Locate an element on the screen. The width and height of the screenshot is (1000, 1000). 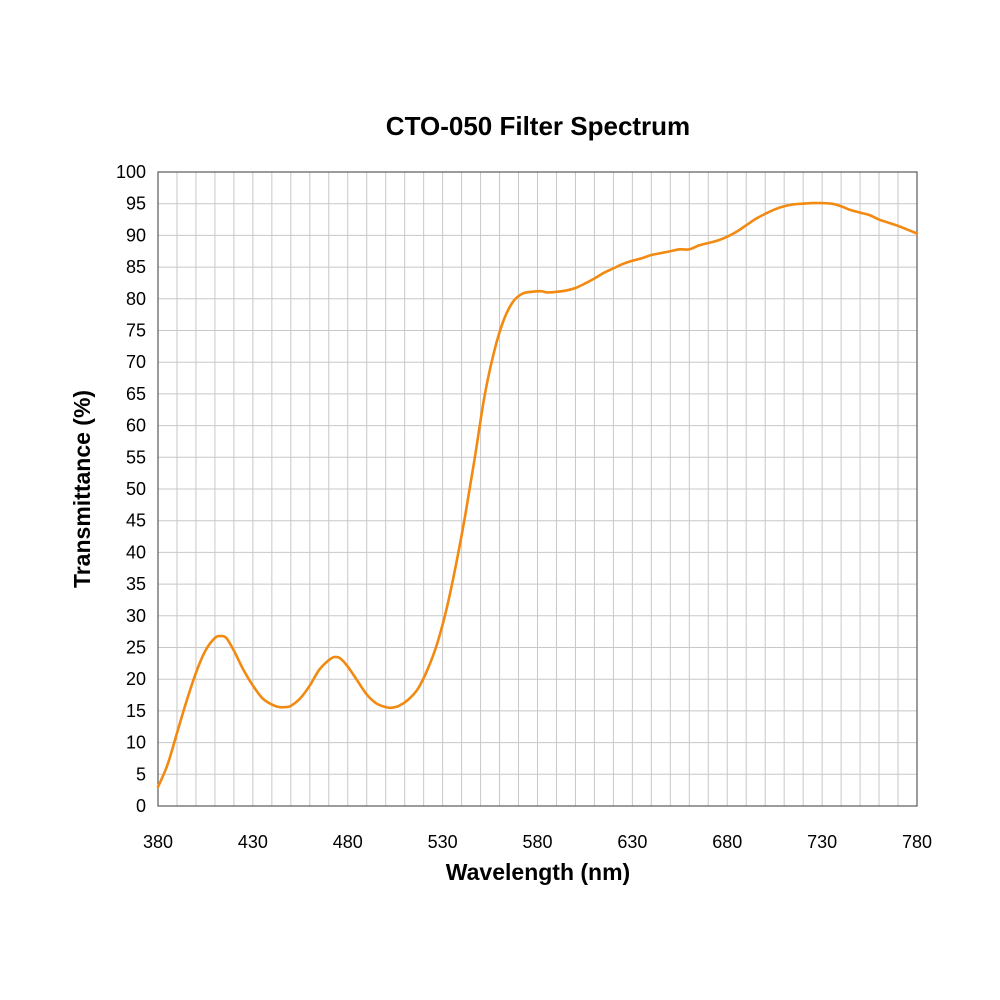
y-tick-label: 95 is located at coordinates (136, 204).